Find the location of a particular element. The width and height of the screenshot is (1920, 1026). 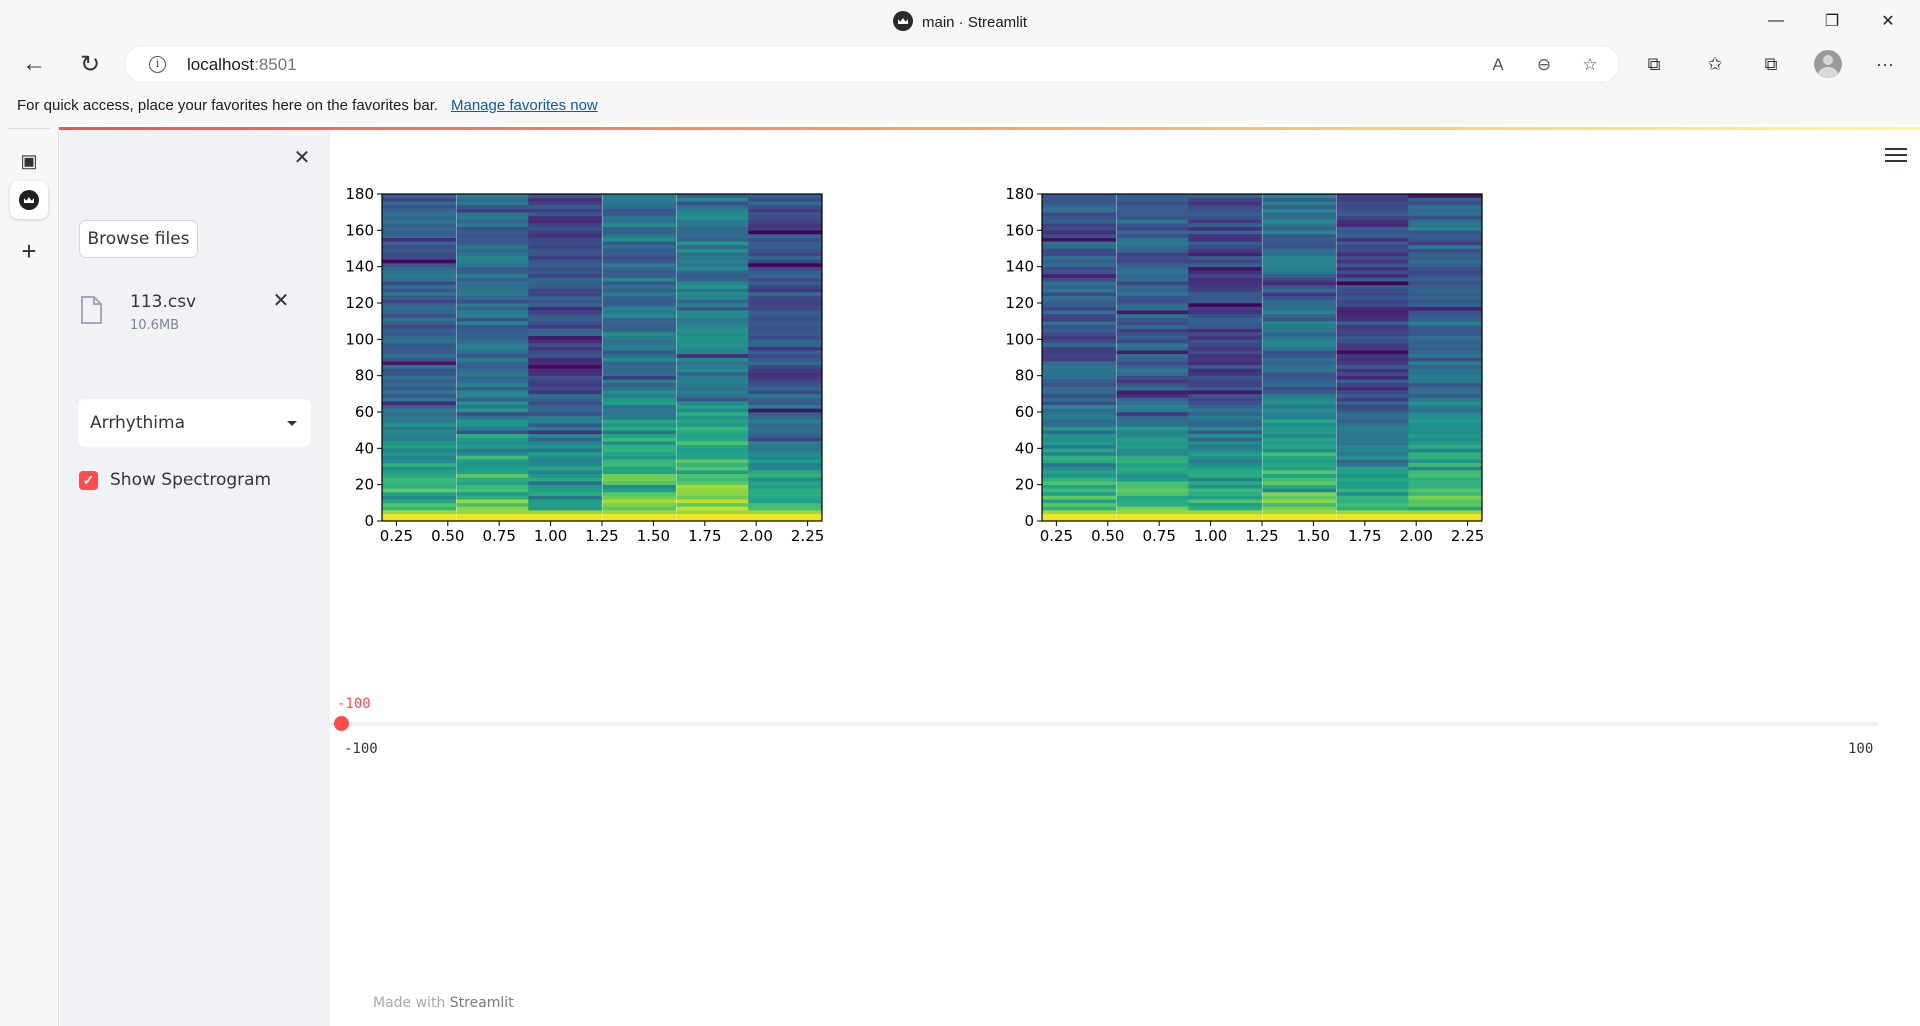

chevron-down-icon is located at coordinates (292, 423).